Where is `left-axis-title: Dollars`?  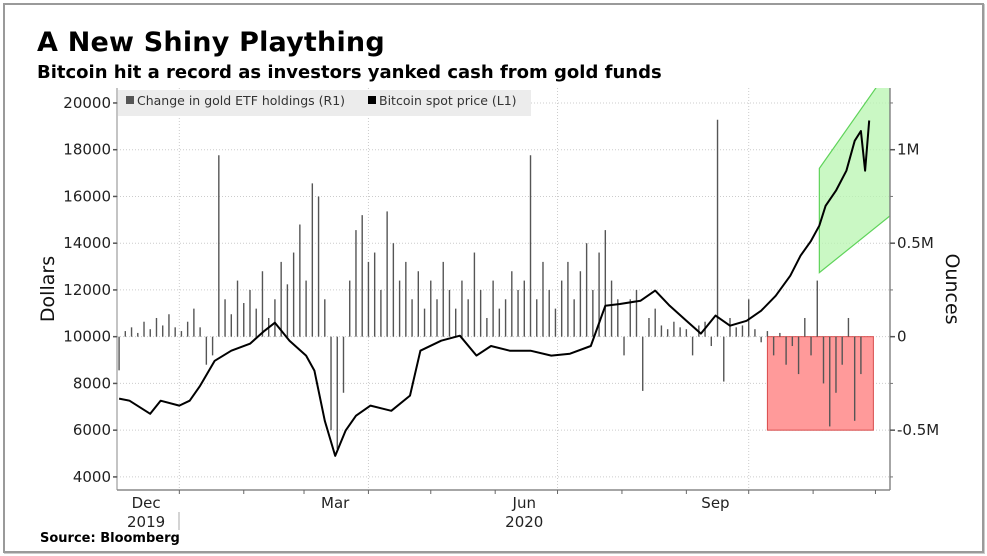
left-axis-title: Dollars is located at coordinates (48, 289).